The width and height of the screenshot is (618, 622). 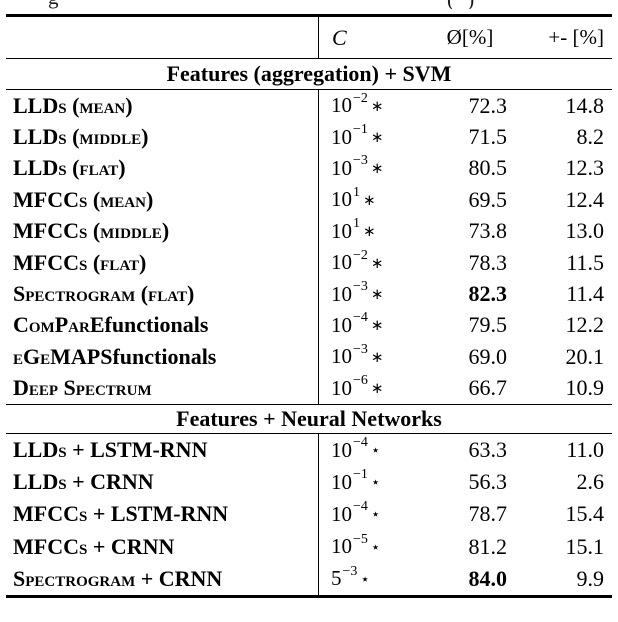 What do you see at coordinates (83, 482) in the screenshot?
I see `row-label-smallcaps: LLDs + CRNN` at bounding box center [83, 482].